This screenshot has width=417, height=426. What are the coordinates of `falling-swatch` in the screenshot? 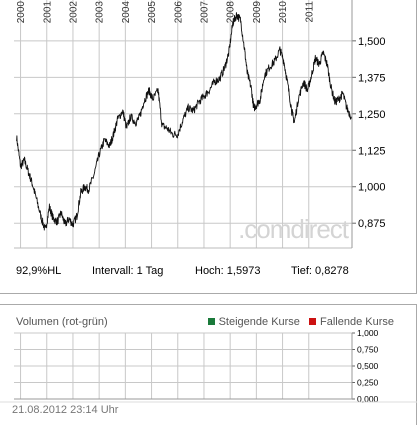 It's located at (312, 321).